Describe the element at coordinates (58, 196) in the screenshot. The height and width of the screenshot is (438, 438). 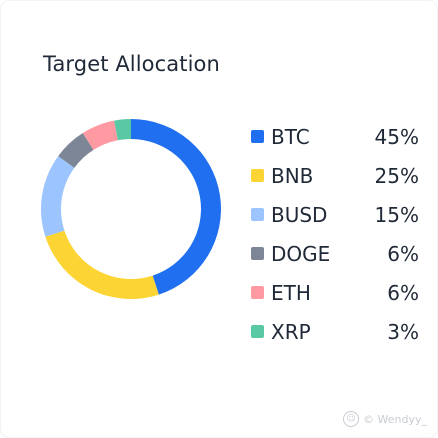
I see `donut-slice-busd` at that location.